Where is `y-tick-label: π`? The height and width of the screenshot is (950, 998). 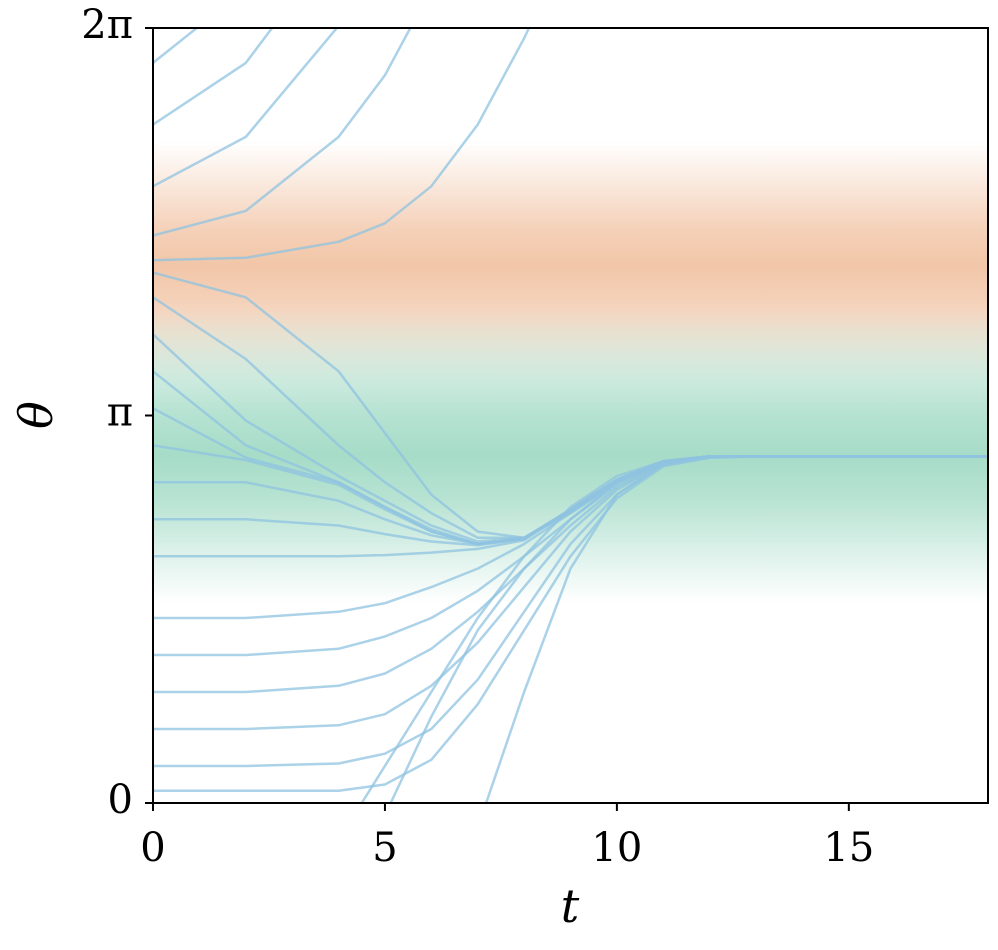
y-tick-label: π is located at coordinates (120, 413).